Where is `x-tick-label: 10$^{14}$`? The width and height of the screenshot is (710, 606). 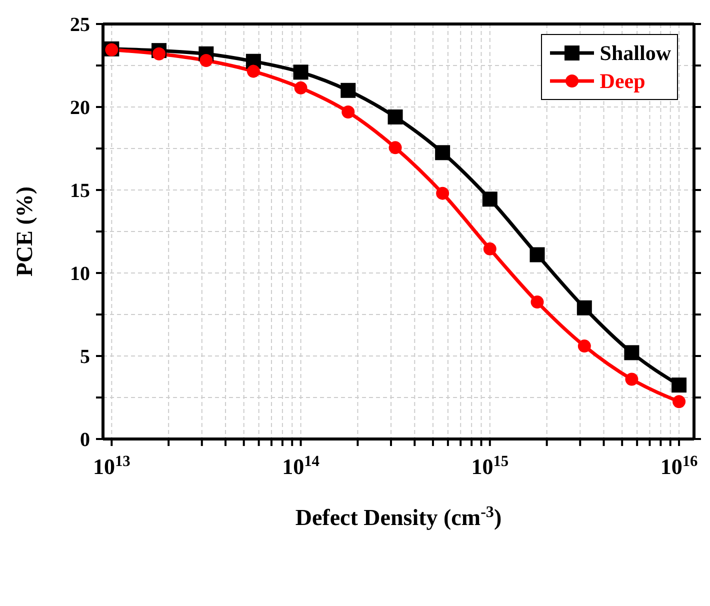
x-tick-label: 10$^{14}$ is located at coordinates (301, 465).